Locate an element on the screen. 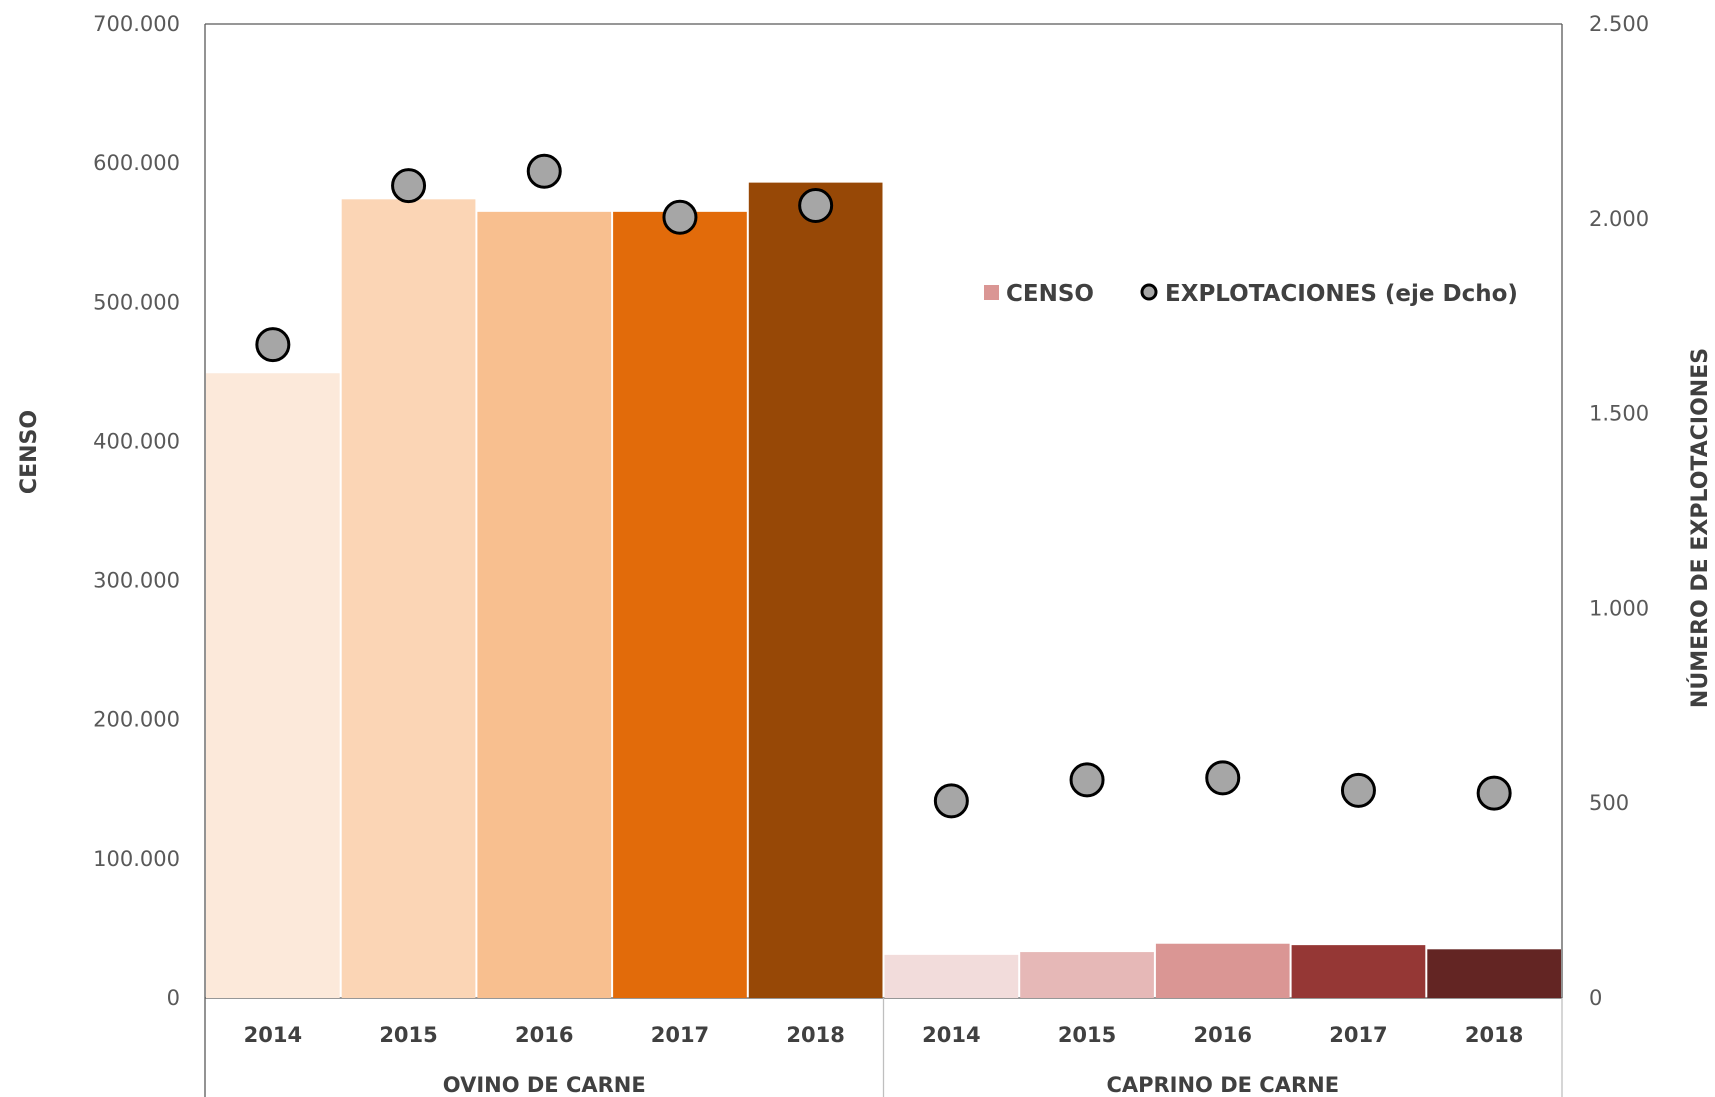 This screenshot has width=1715, height=1097. group-label-0: OVINO DE CARNE is located at coordinates (544, 1085).